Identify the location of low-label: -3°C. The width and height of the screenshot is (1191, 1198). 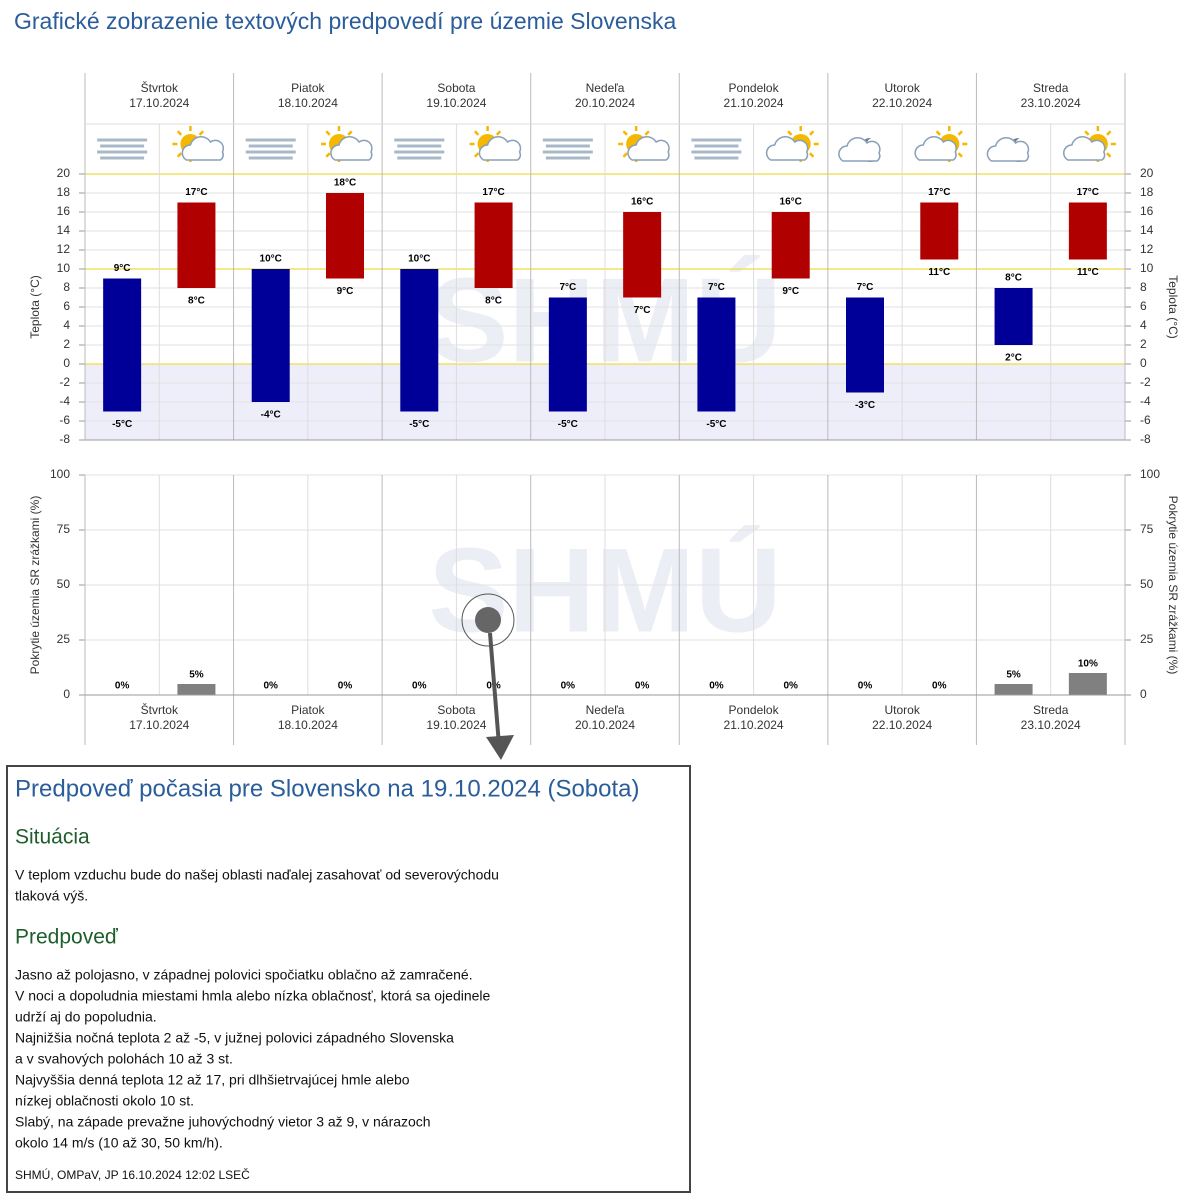
(865, 405).